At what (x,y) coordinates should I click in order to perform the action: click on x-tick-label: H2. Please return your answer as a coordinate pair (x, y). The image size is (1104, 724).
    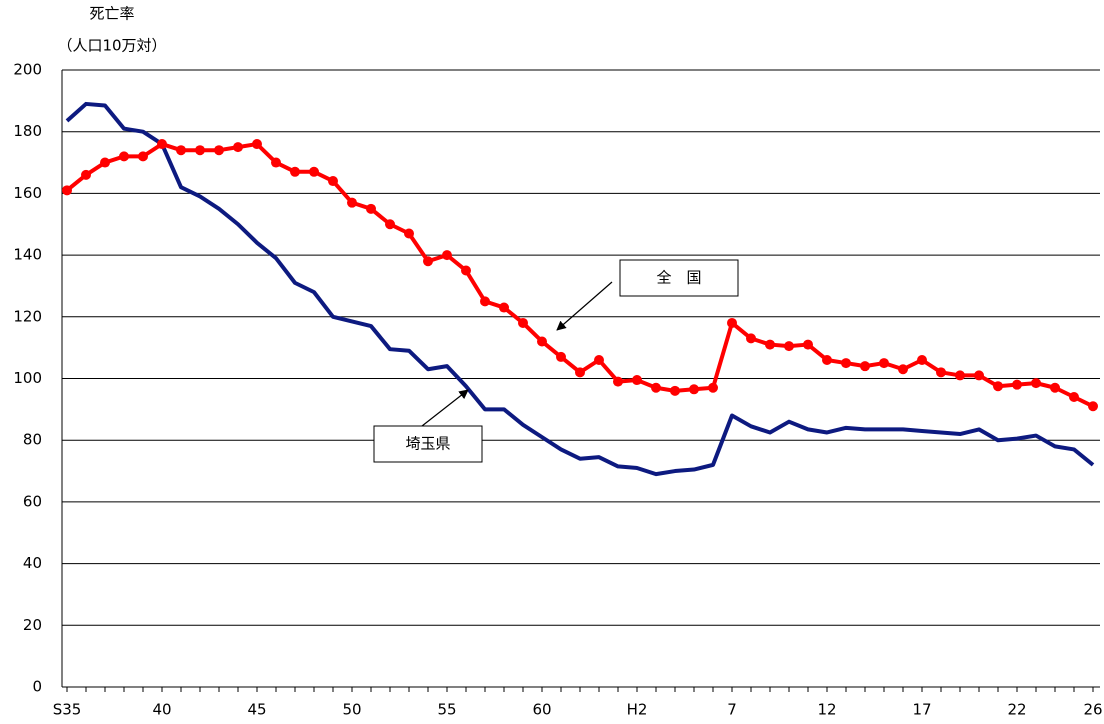
    Looking at the image, I should click on (637, 710).